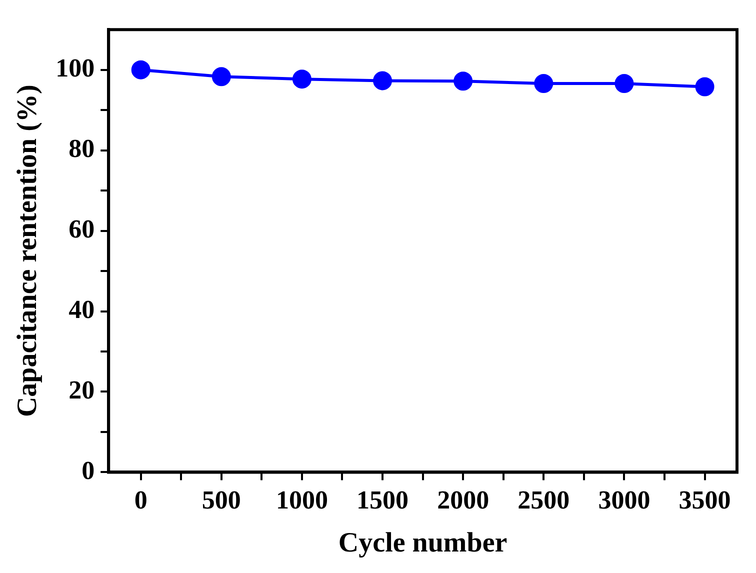 The image size is (756, 573). Describe the element at coordinates (88, 470) in the screenshot. I see `y-tick-label: 0` at that location.